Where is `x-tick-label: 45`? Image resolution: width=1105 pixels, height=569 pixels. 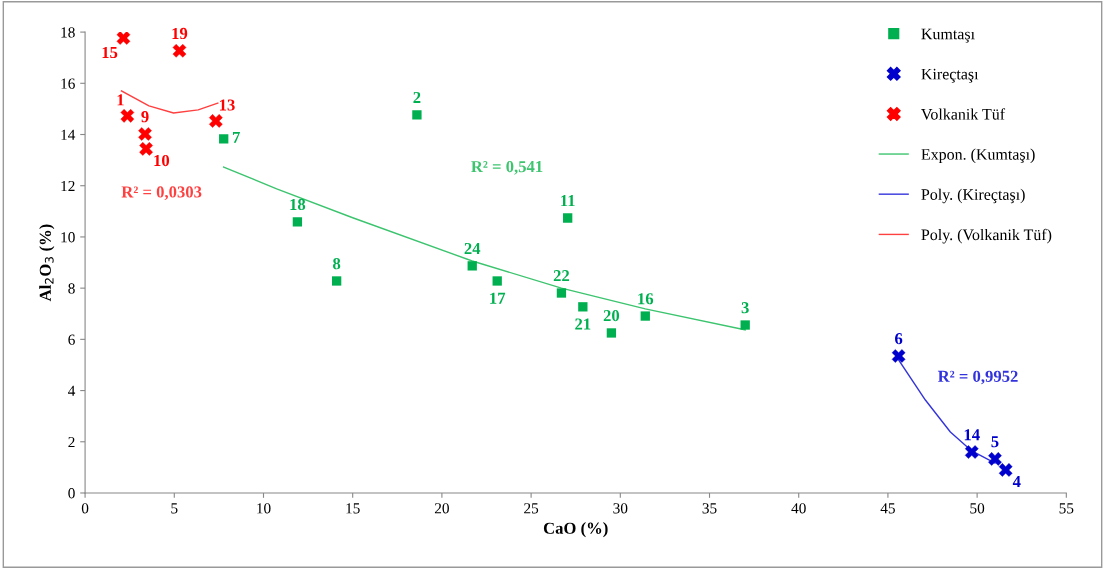 x-tick-label: 45 is located at coordinates (887, 508).